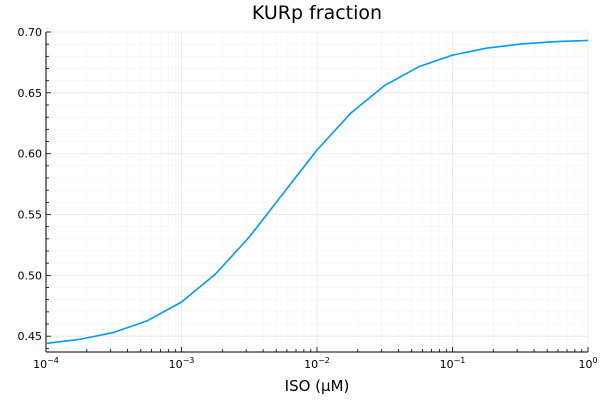 This screenshot has width=600, height=400. Describe the element at coordinates (587, 363) in the screenshot. I see `x-tick-label: 10⁰` at that location.